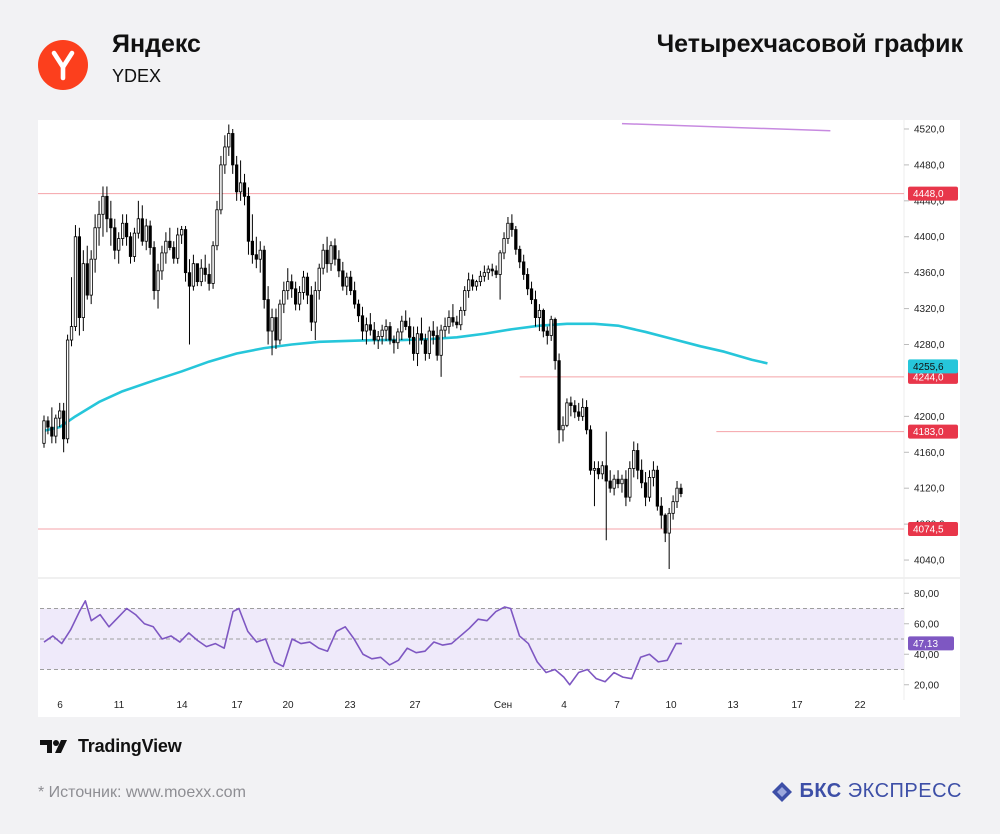 This screenshot has width=1000, height=834. I want to click on x-tick-label: 10, so click(671, 705).